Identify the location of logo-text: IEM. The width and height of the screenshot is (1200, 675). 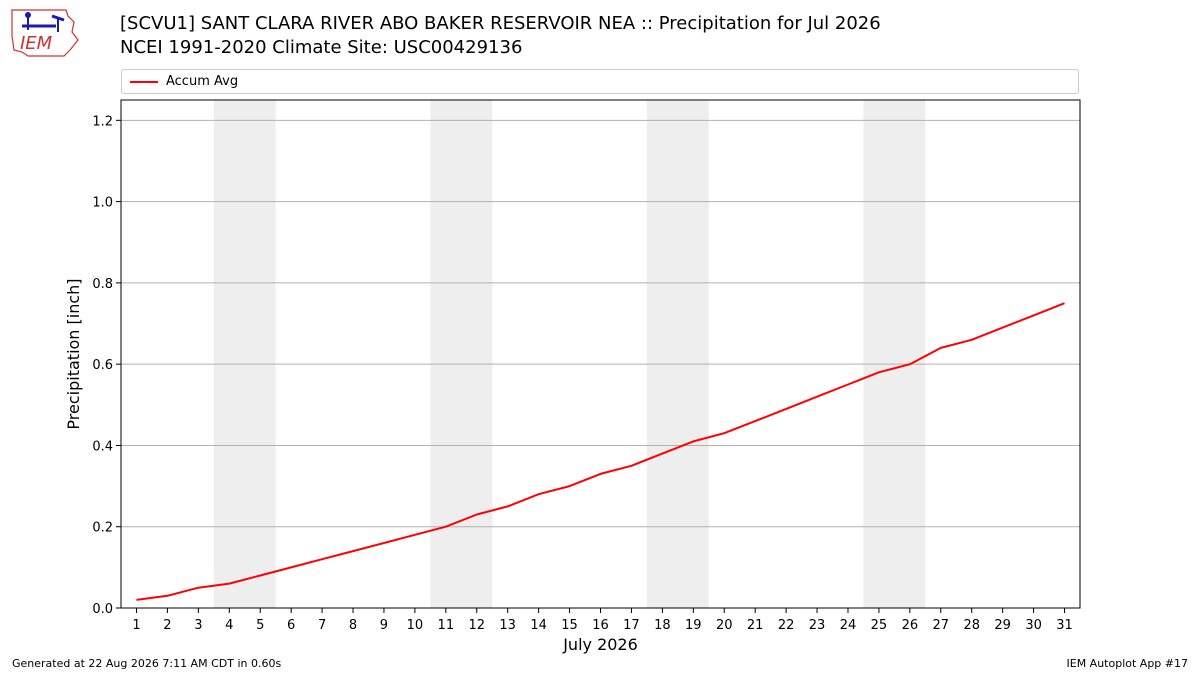
(36, 43).